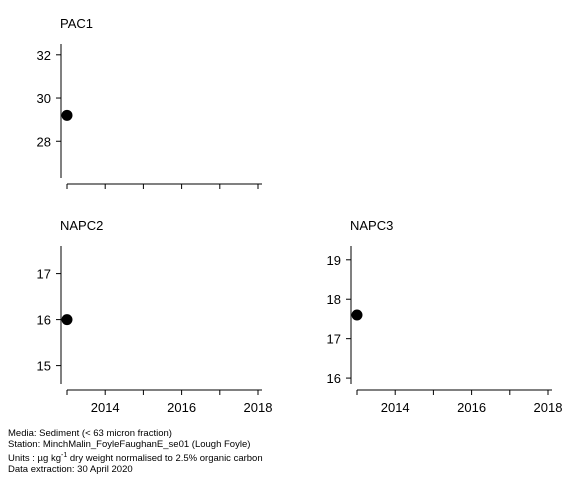 The image size is (580, 480). Describe the element at coordinates (44, 366) in the screenshot. I see `y-tick-label-napc2-15: 15` at that location.